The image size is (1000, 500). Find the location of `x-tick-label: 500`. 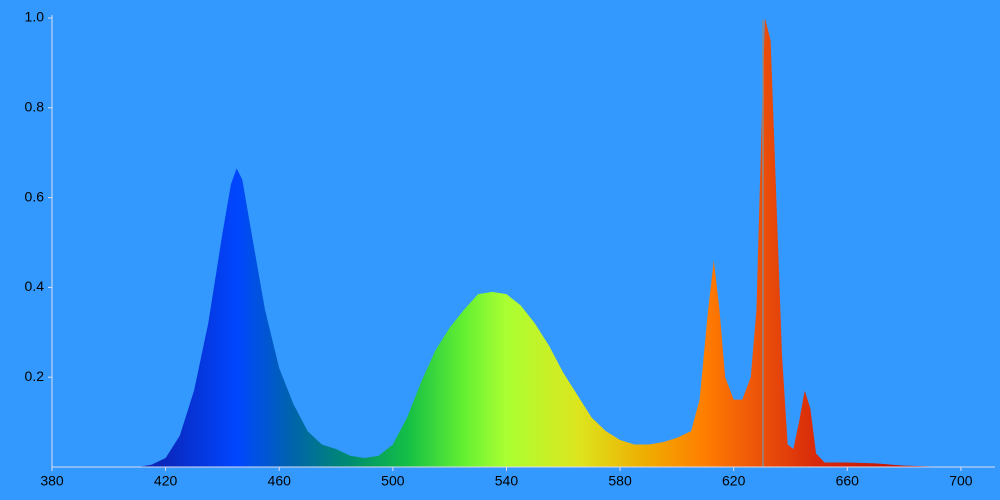

x-tick-label: 500 is located at coordinates (393, 481).